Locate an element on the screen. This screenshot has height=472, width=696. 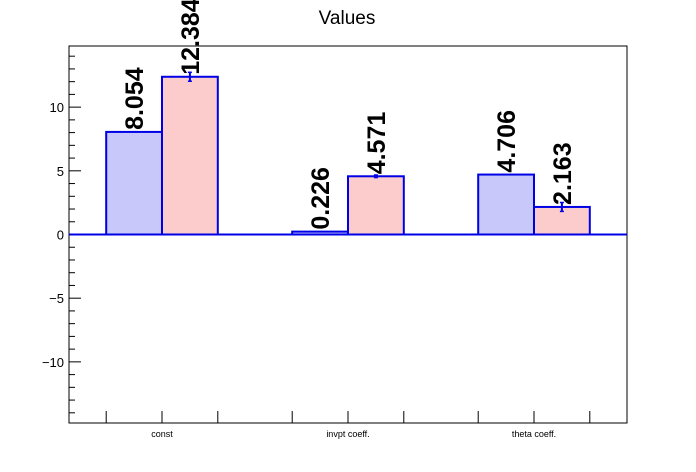
y-tick-label: 5 is located at coordinates (60, 171).